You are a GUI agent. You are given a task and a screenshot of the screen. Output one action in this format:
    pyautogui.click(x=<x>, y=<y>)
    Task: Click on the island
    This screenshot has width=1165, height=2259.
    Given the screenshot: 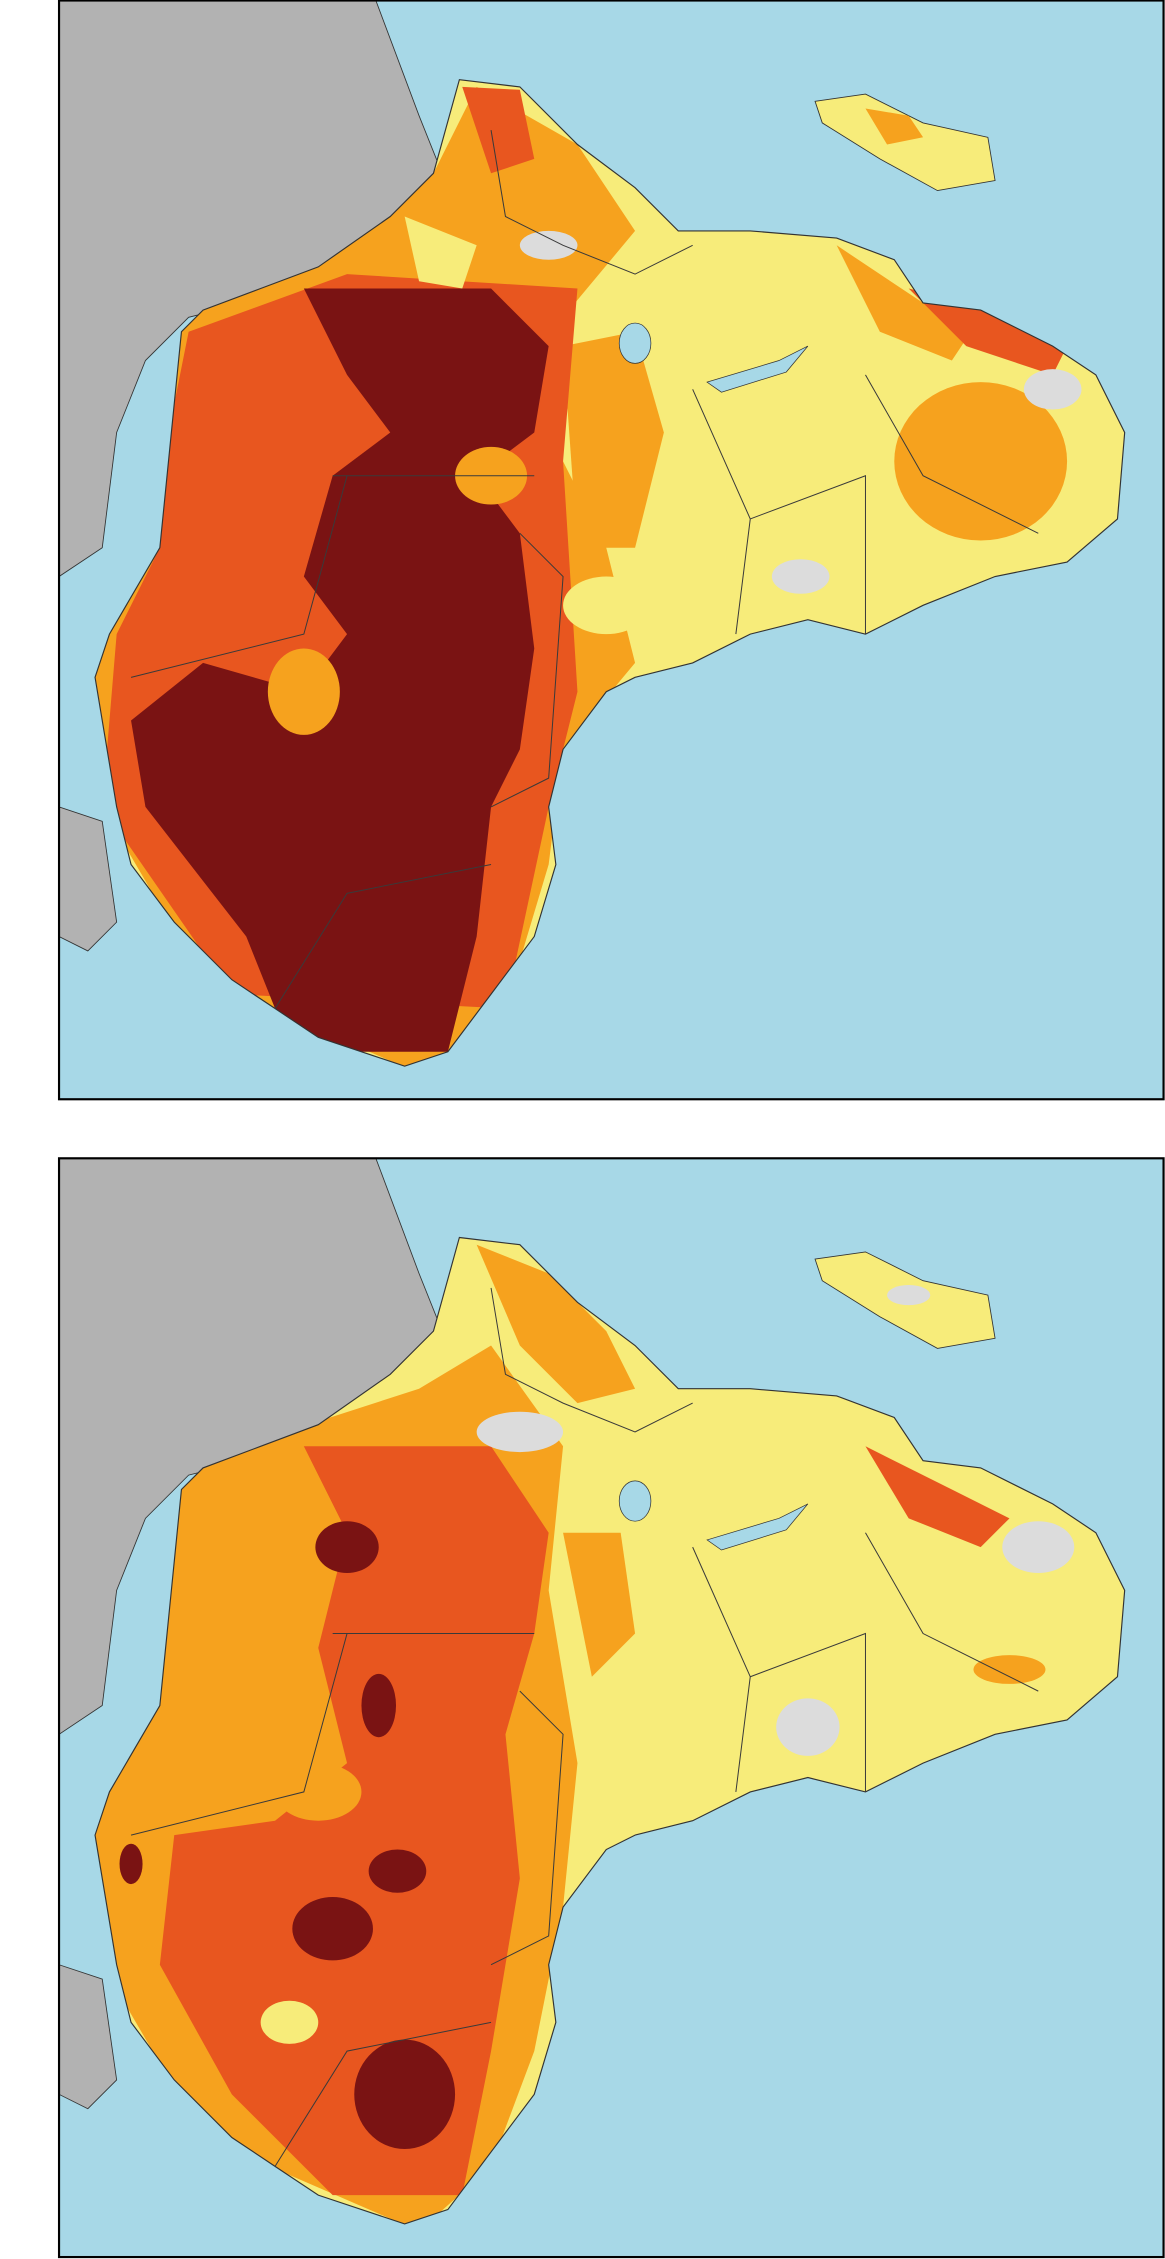 What is the action you would take?
    pyautogui.click(x=905, y=142)
    